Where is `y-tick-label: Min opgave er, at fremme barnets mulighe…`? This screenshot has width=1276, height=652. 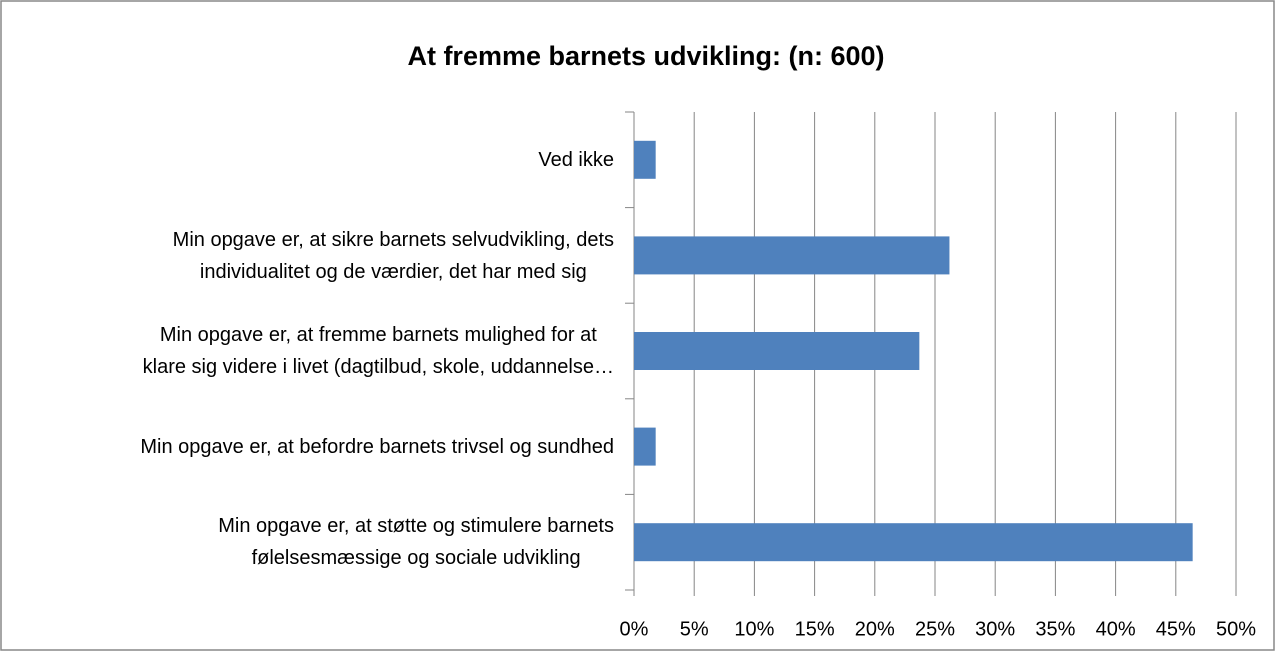
y-tick-label: Min opgave er, at fremme barnets mulighe… is located at coordinates (378, 351).